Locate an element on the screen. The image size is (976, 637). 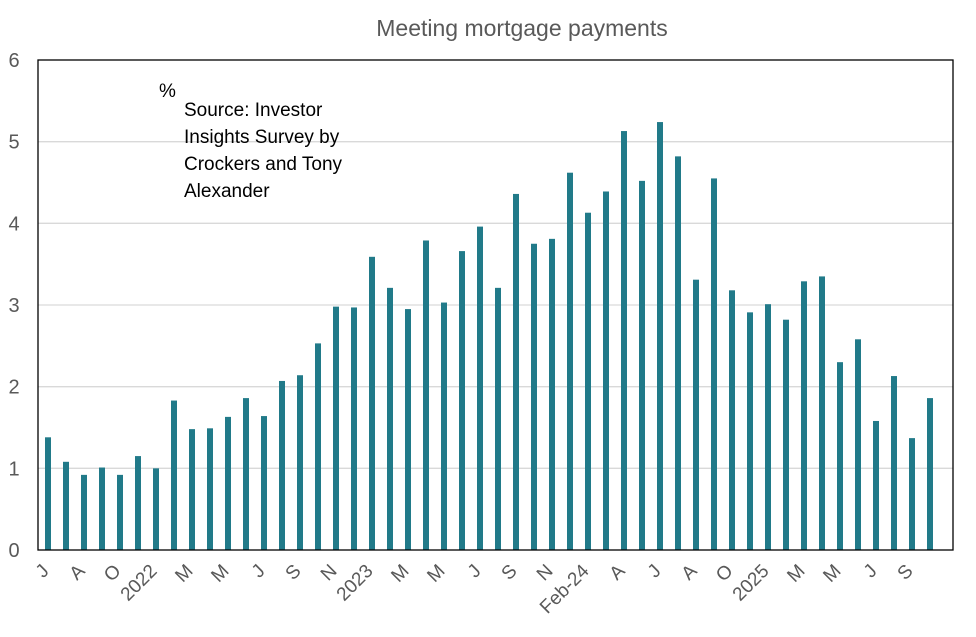
unit-label: % is located at coordinates (167, 91).